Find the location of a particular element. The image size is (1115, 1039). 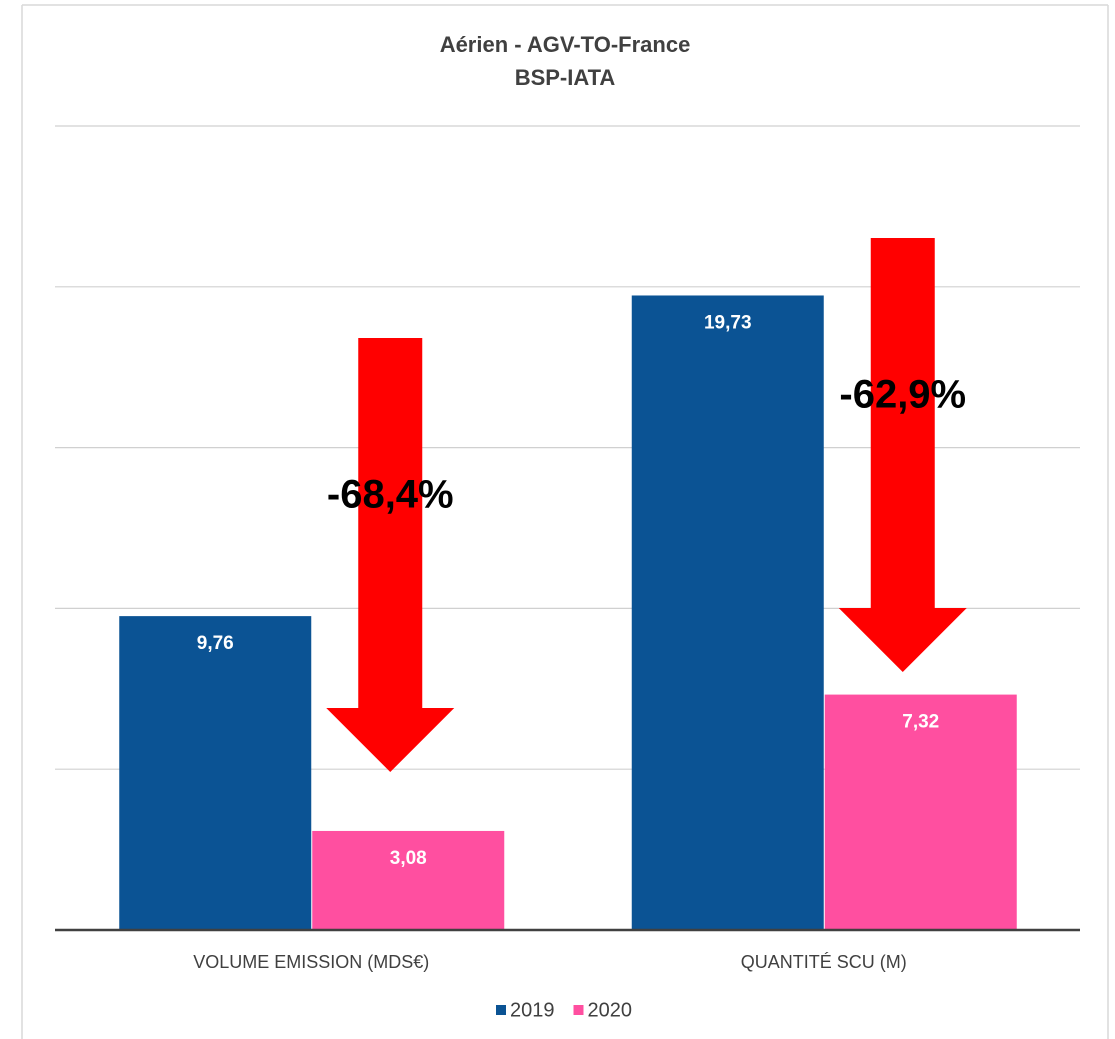

chart-subtitle: BSP-IATA is located at coordinates (565, 77).